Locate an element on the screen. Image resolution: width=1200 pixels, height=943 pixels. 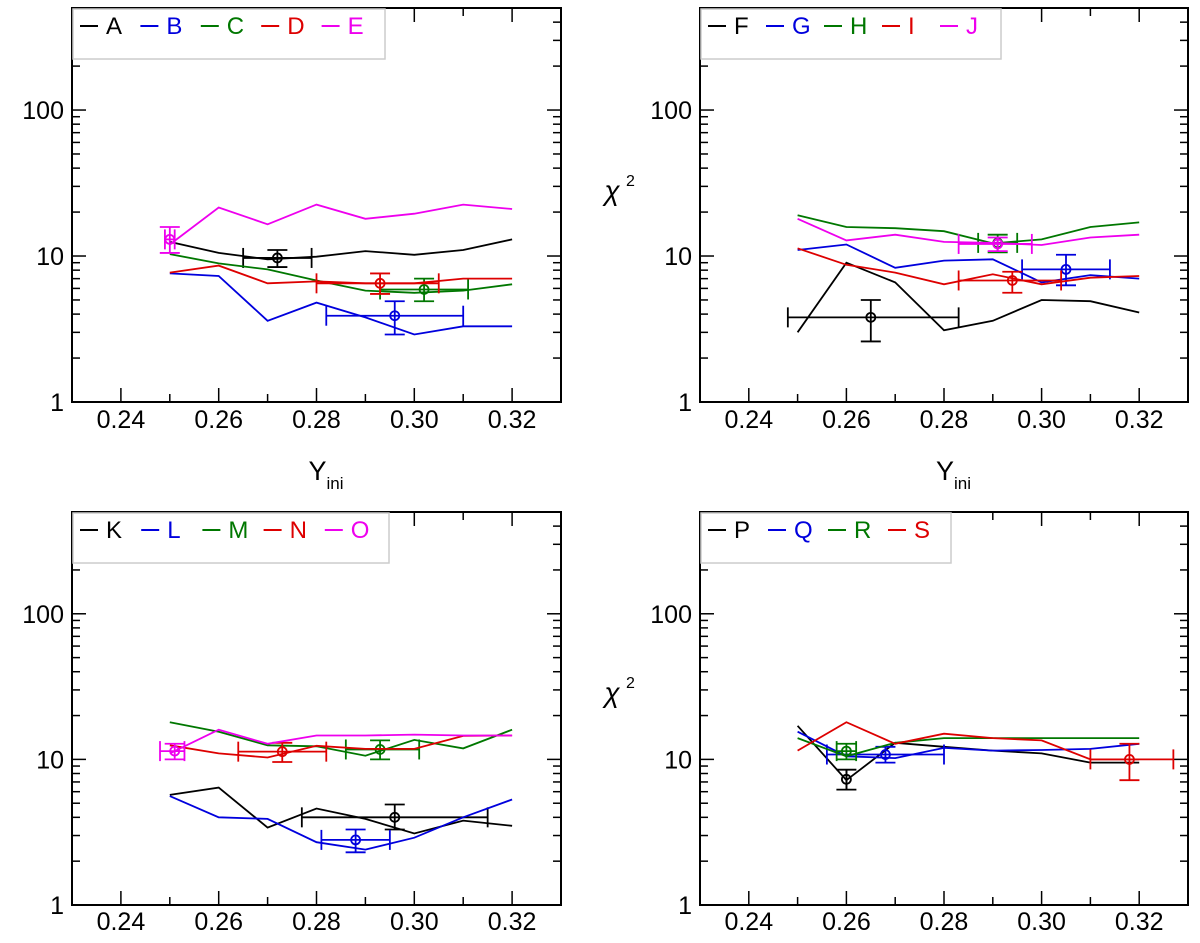
legend-label-D: D is located at coordinates (295, 26).